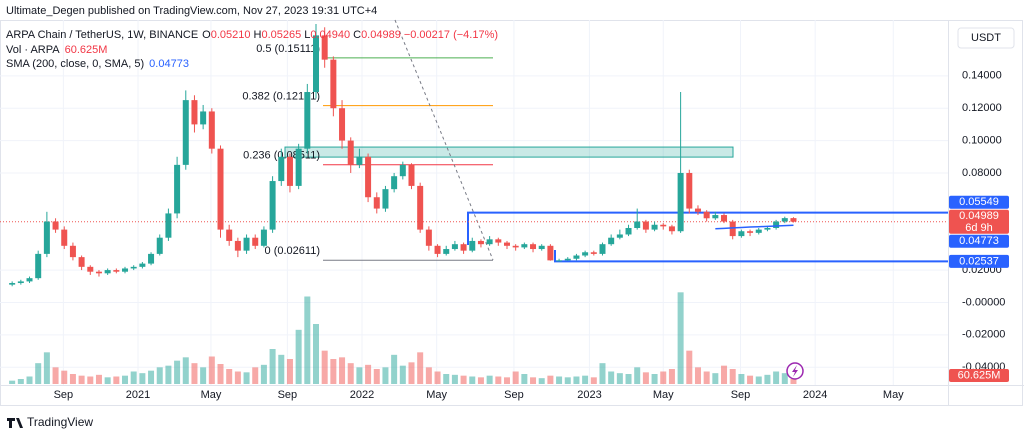 The width and height of the screenshot is (1024, 437). I want to click on key: C, so click(357, 35).